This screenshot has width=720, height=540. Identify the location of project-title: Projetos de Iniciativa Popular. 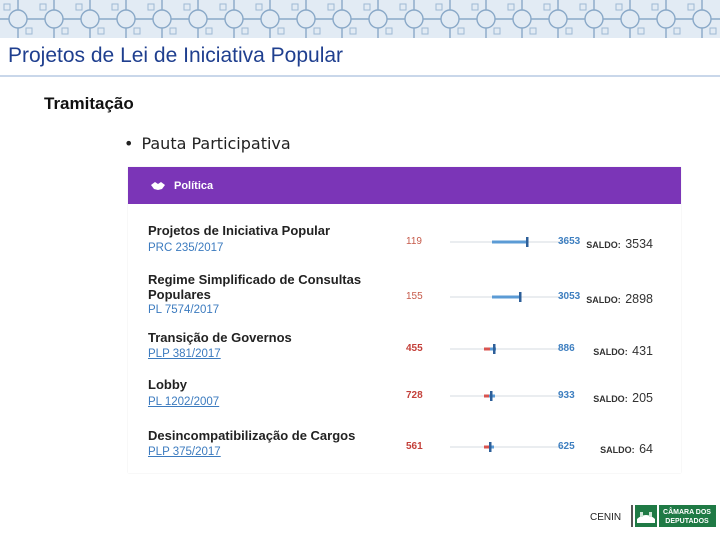
(239, 230).